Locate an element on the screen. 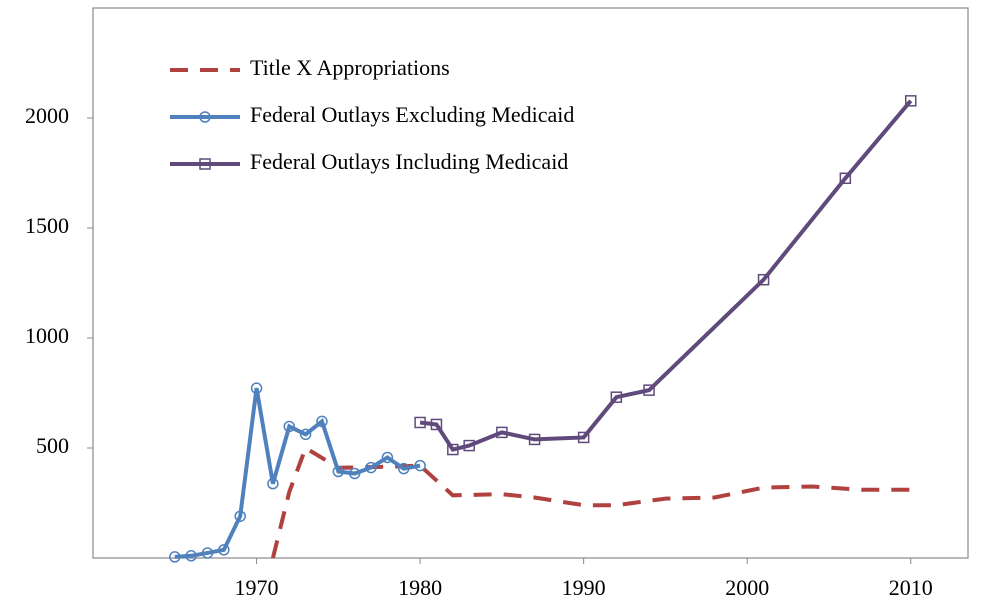  y-tick-label: 2000 is located at coordinates (47, 115).